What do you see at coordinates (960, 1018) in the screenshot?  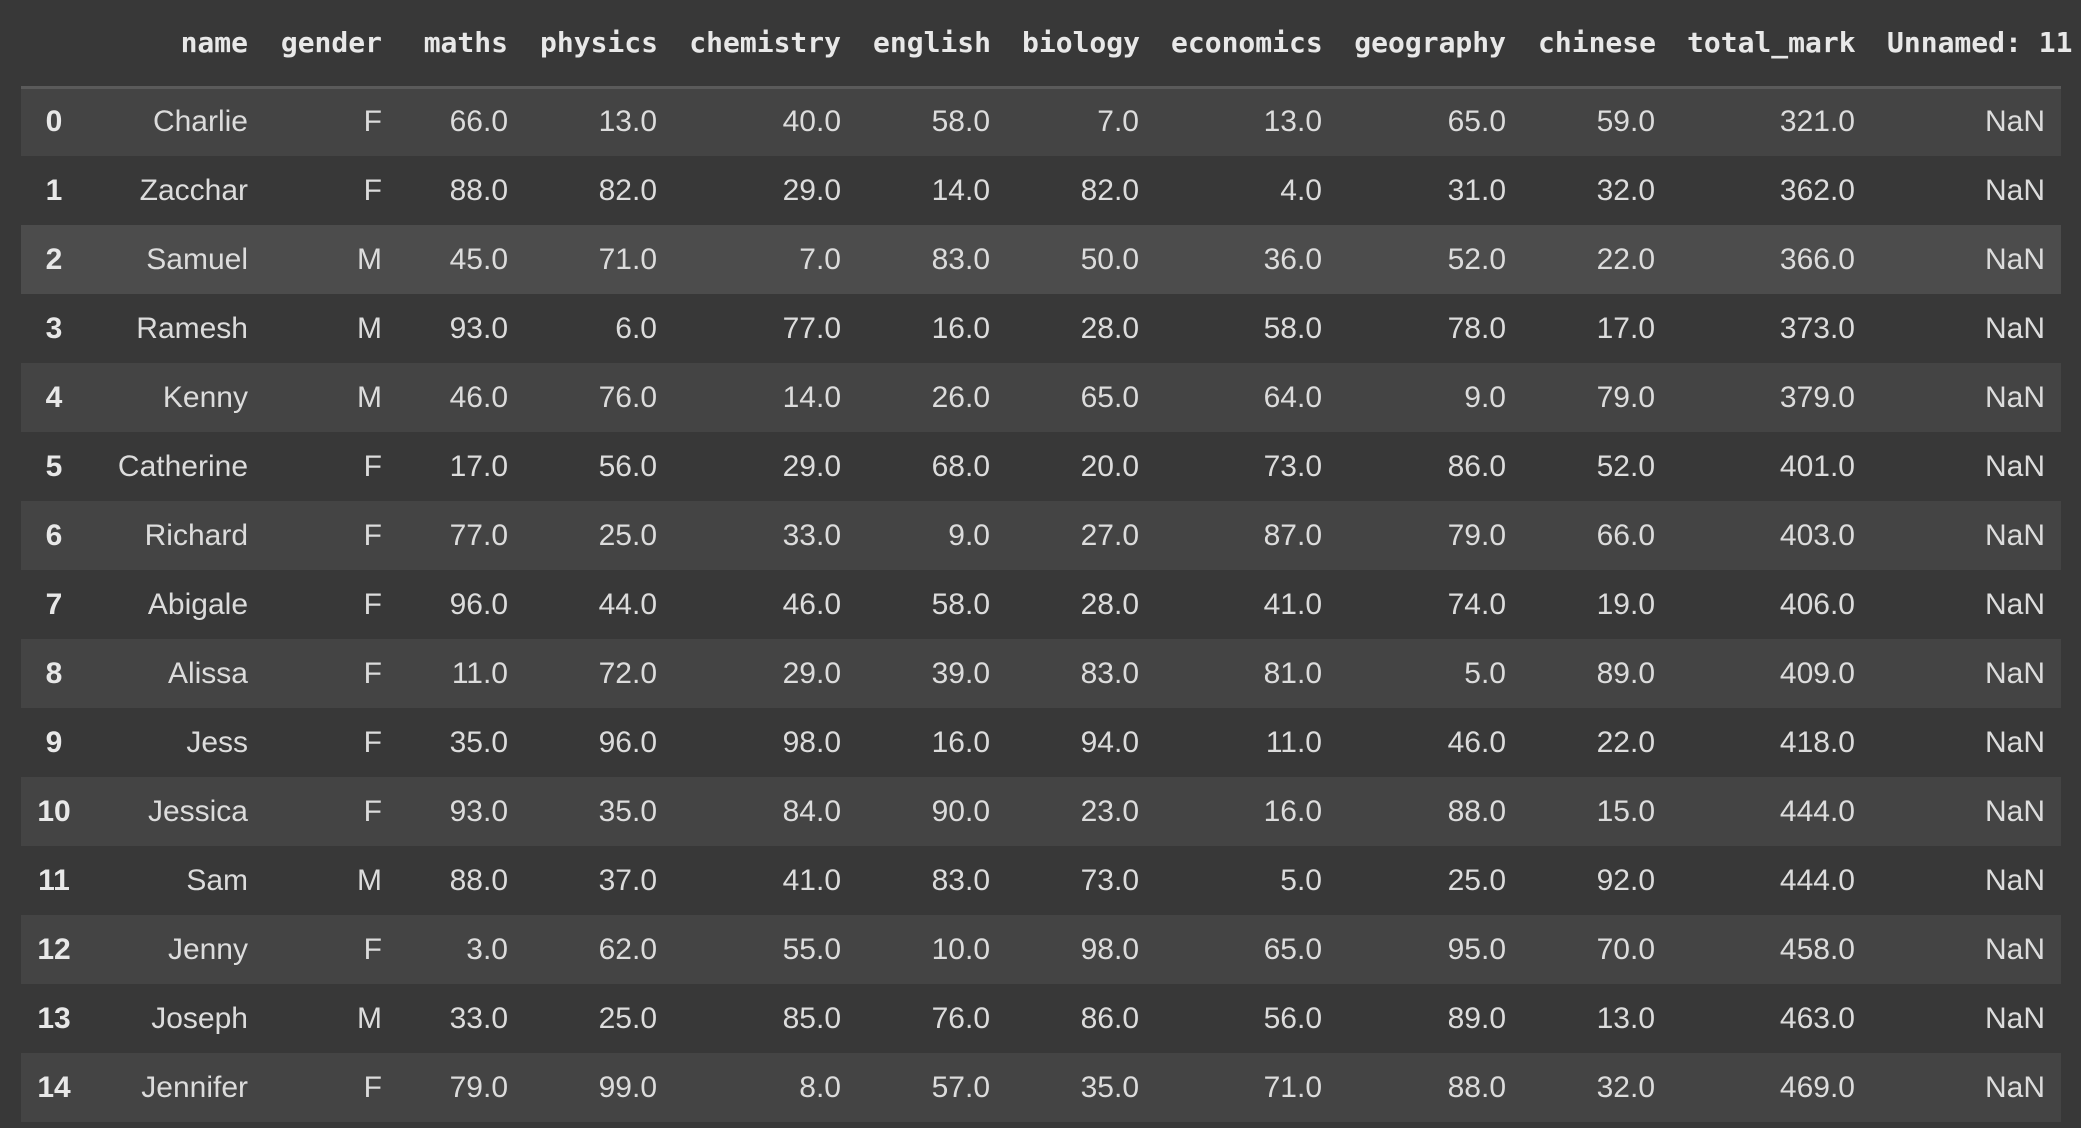 I see `cell-english: 76.0` at bounding box center [960, 1018].